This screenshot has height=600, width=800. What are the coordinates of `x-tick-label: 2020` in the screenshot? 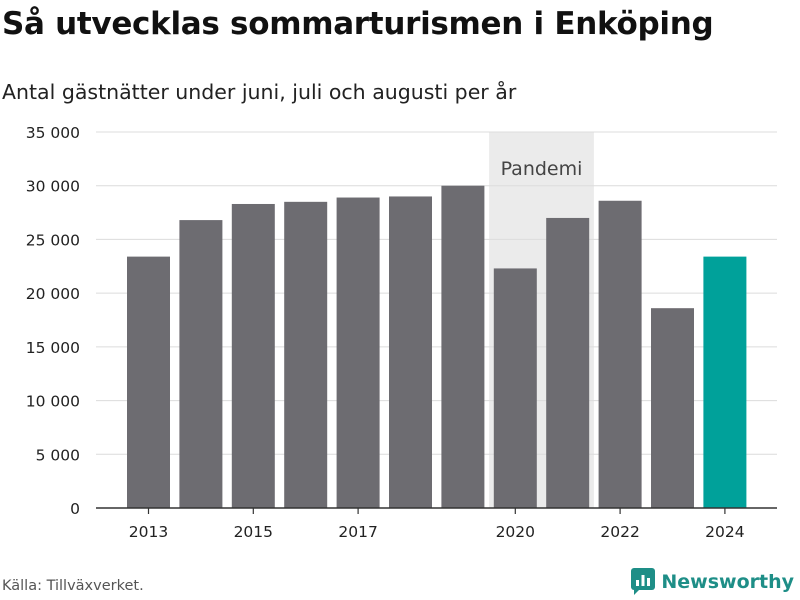 It's located at (515, 532).